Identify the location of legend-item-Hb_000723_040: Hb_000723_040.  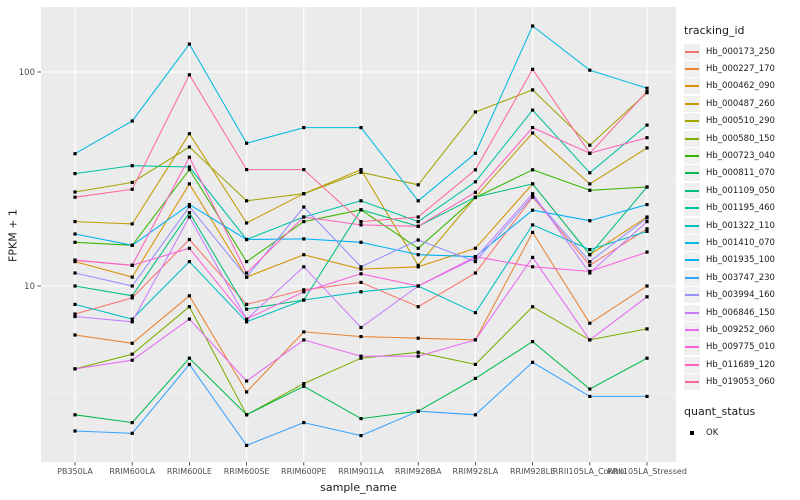
(741, 156).